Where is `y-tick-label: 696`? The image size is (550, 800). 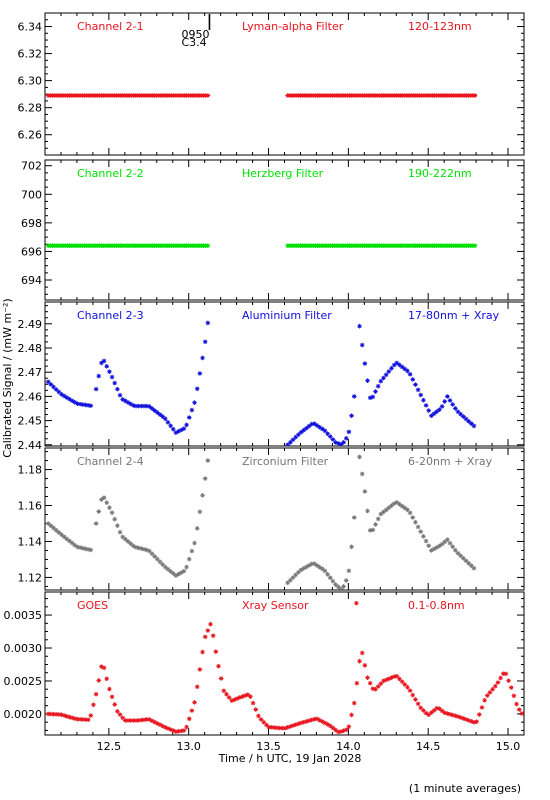
y-tick-label: 696 is located at coordinates (31, 251).